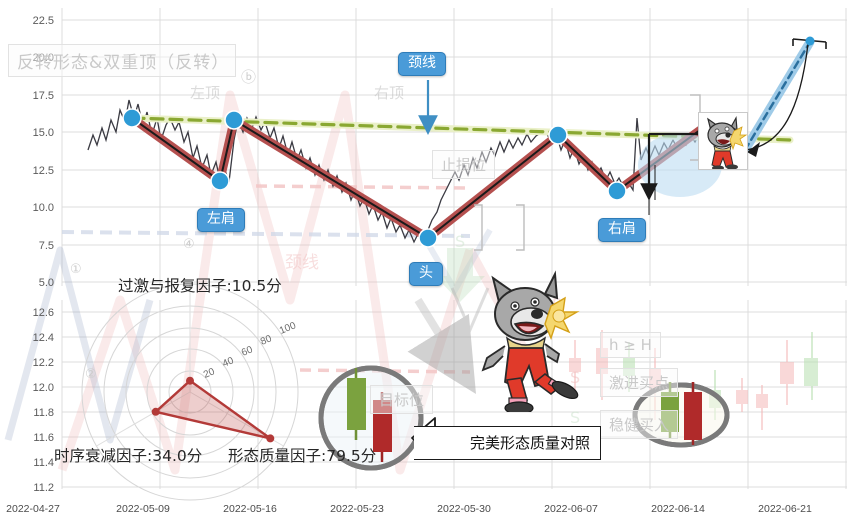  I want to click on label-neckline: 颈线, so click(422, 64).